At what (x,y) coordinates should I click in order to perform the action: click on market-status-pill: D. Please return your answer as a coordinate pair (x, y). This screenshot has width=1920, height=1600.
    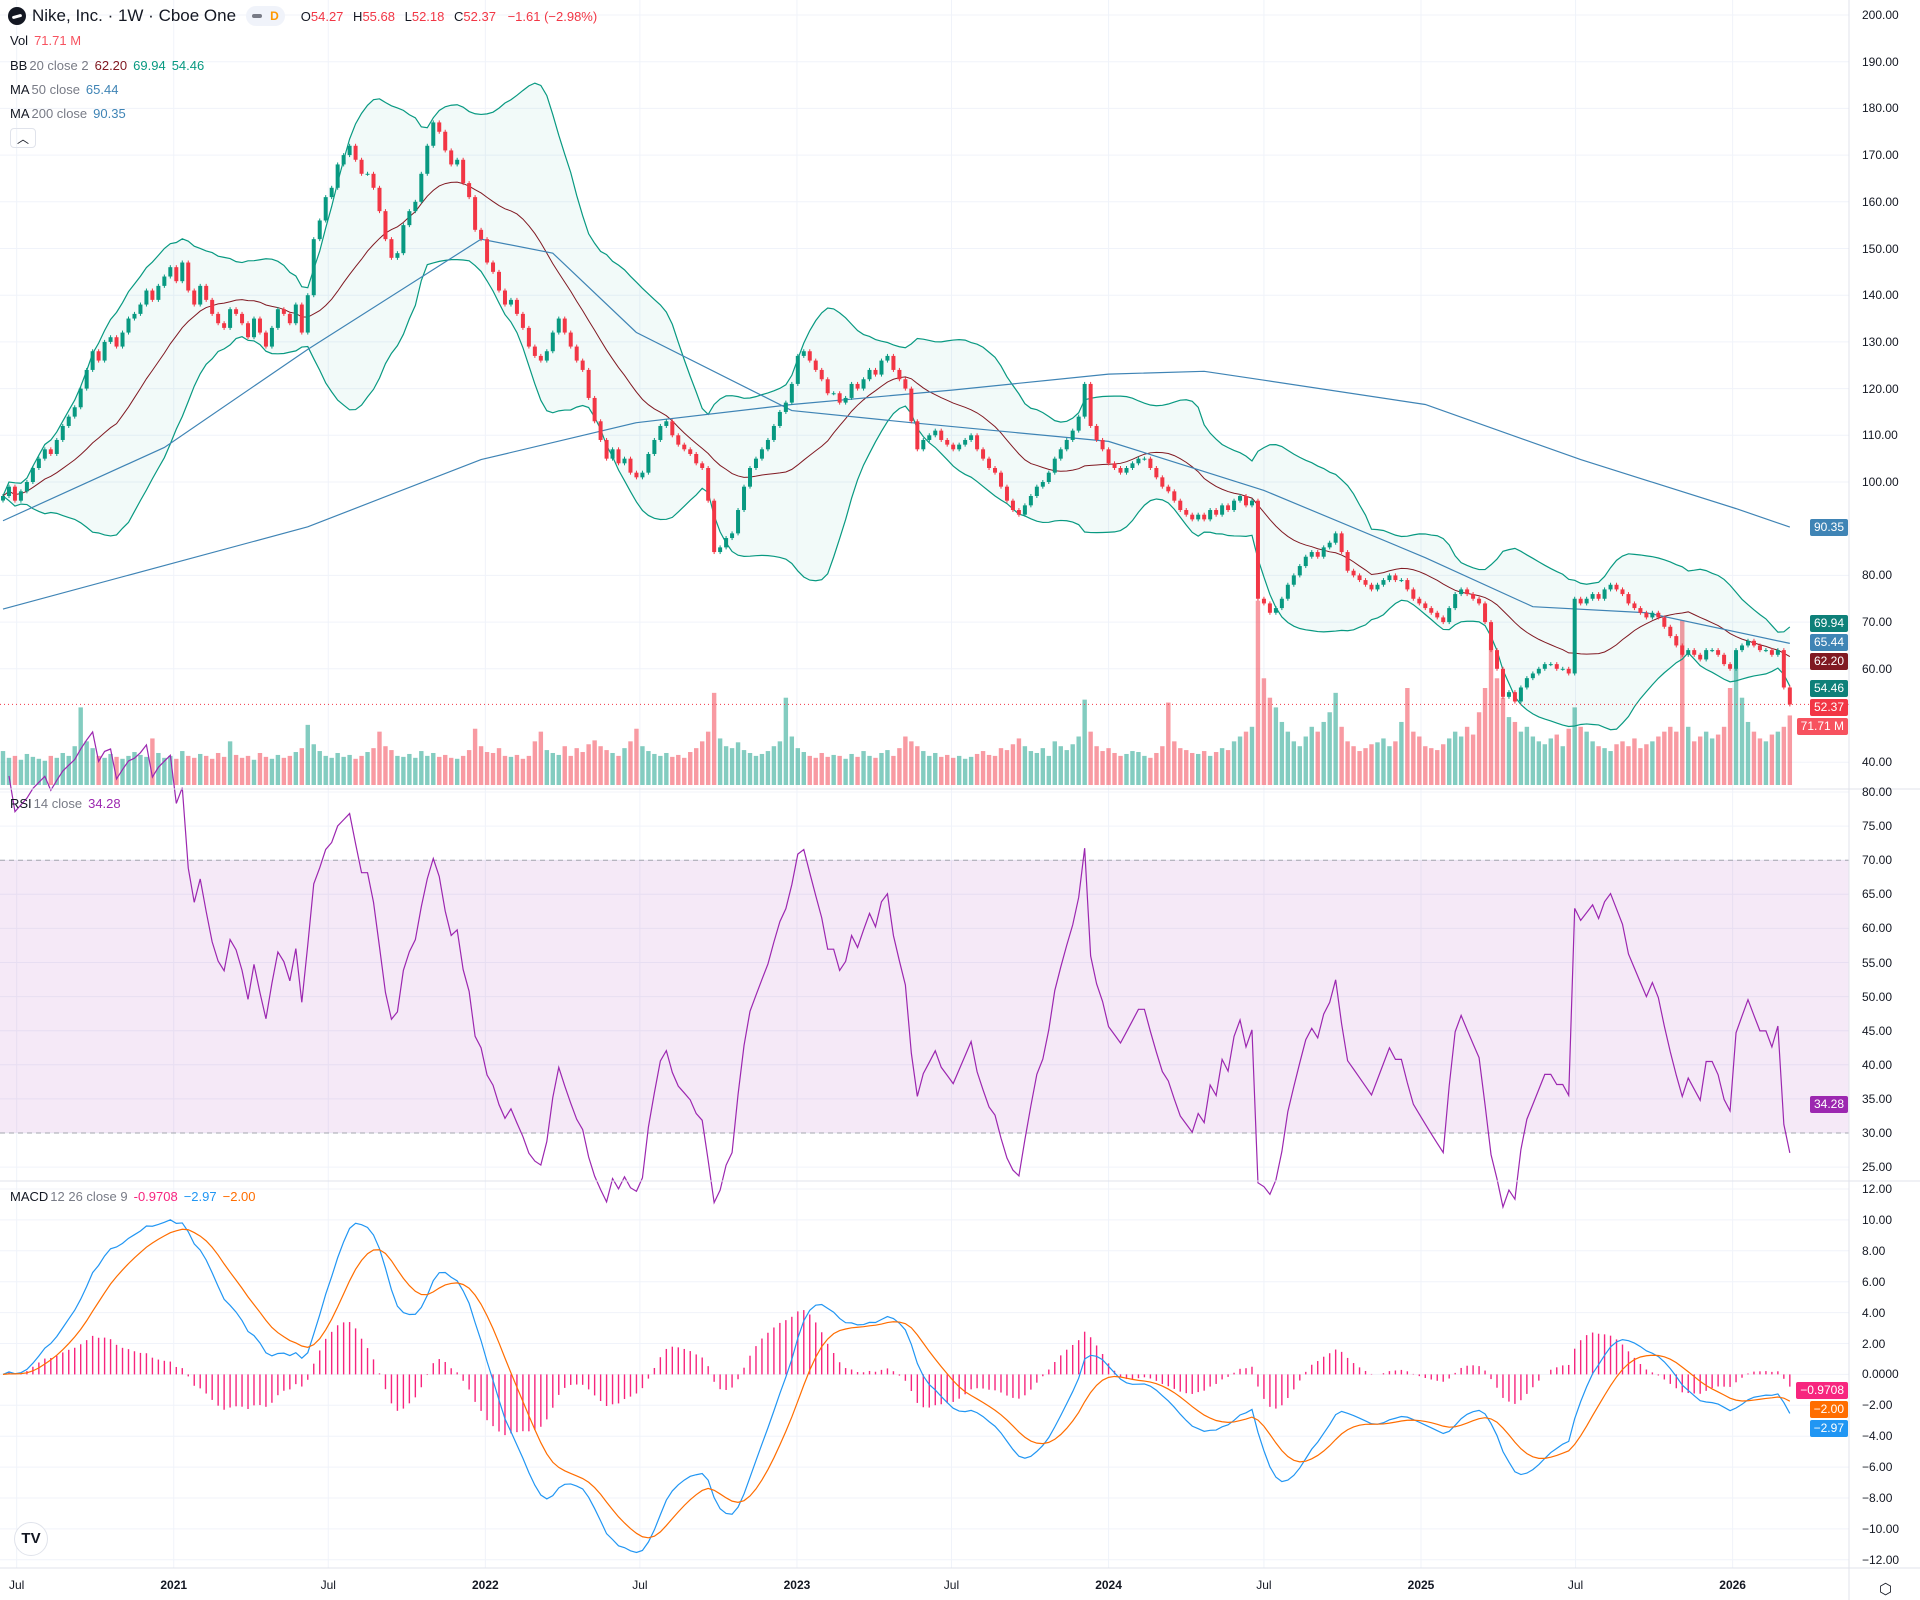
    Looking at the image, I should click on (265, 16).